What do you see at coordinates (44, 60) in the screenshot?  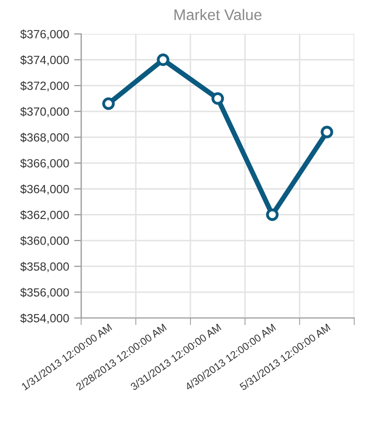 I see `y-tick-label: $374,000` at bounding box center [44, 60].